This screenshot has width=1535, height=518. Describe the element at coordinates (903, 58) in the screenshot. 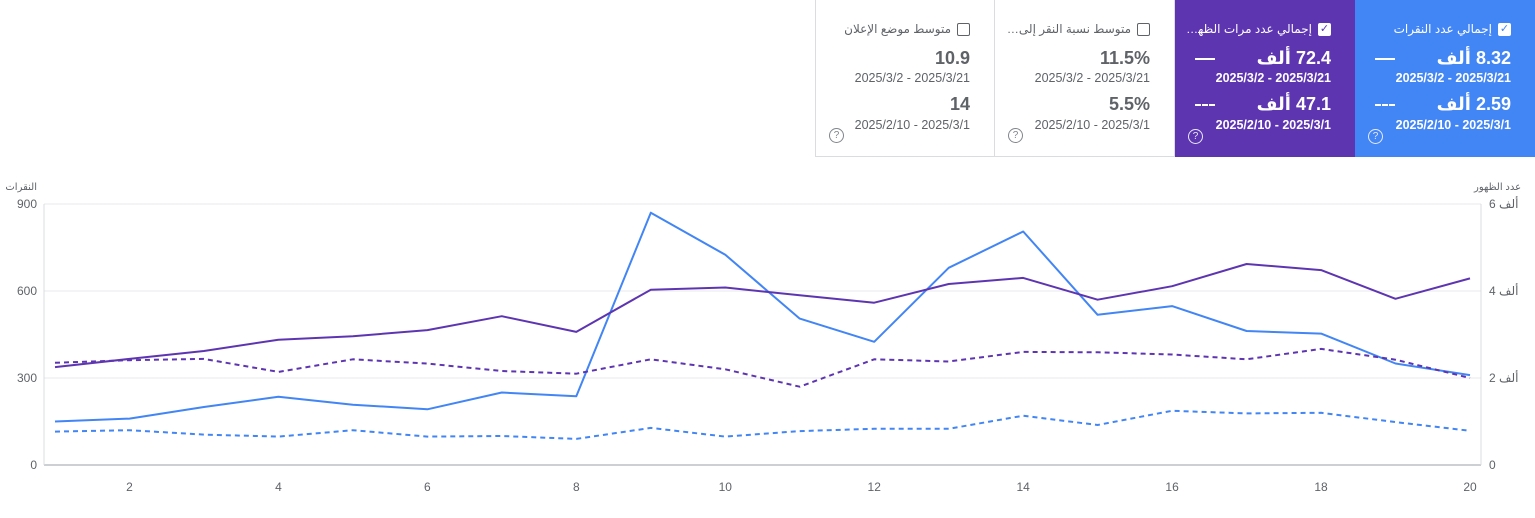

I see `recent-row: 10.9` at that location.